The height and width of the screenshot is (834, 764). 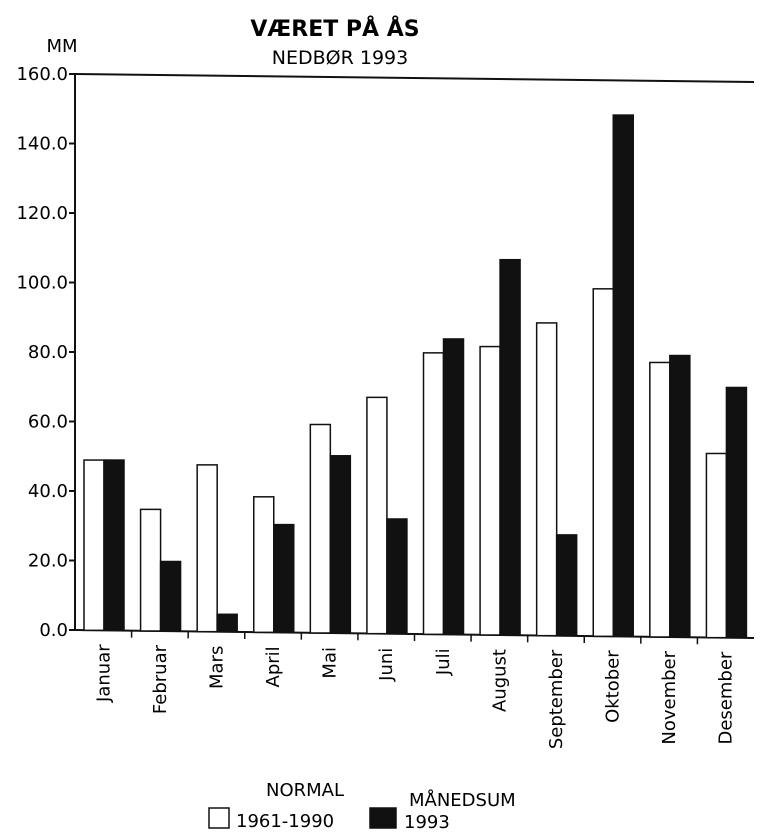 What do you see at coordinates (48, 491) in the screenshot?
I see `y-tick-label: 40.0` at bounding box center [48, 491].